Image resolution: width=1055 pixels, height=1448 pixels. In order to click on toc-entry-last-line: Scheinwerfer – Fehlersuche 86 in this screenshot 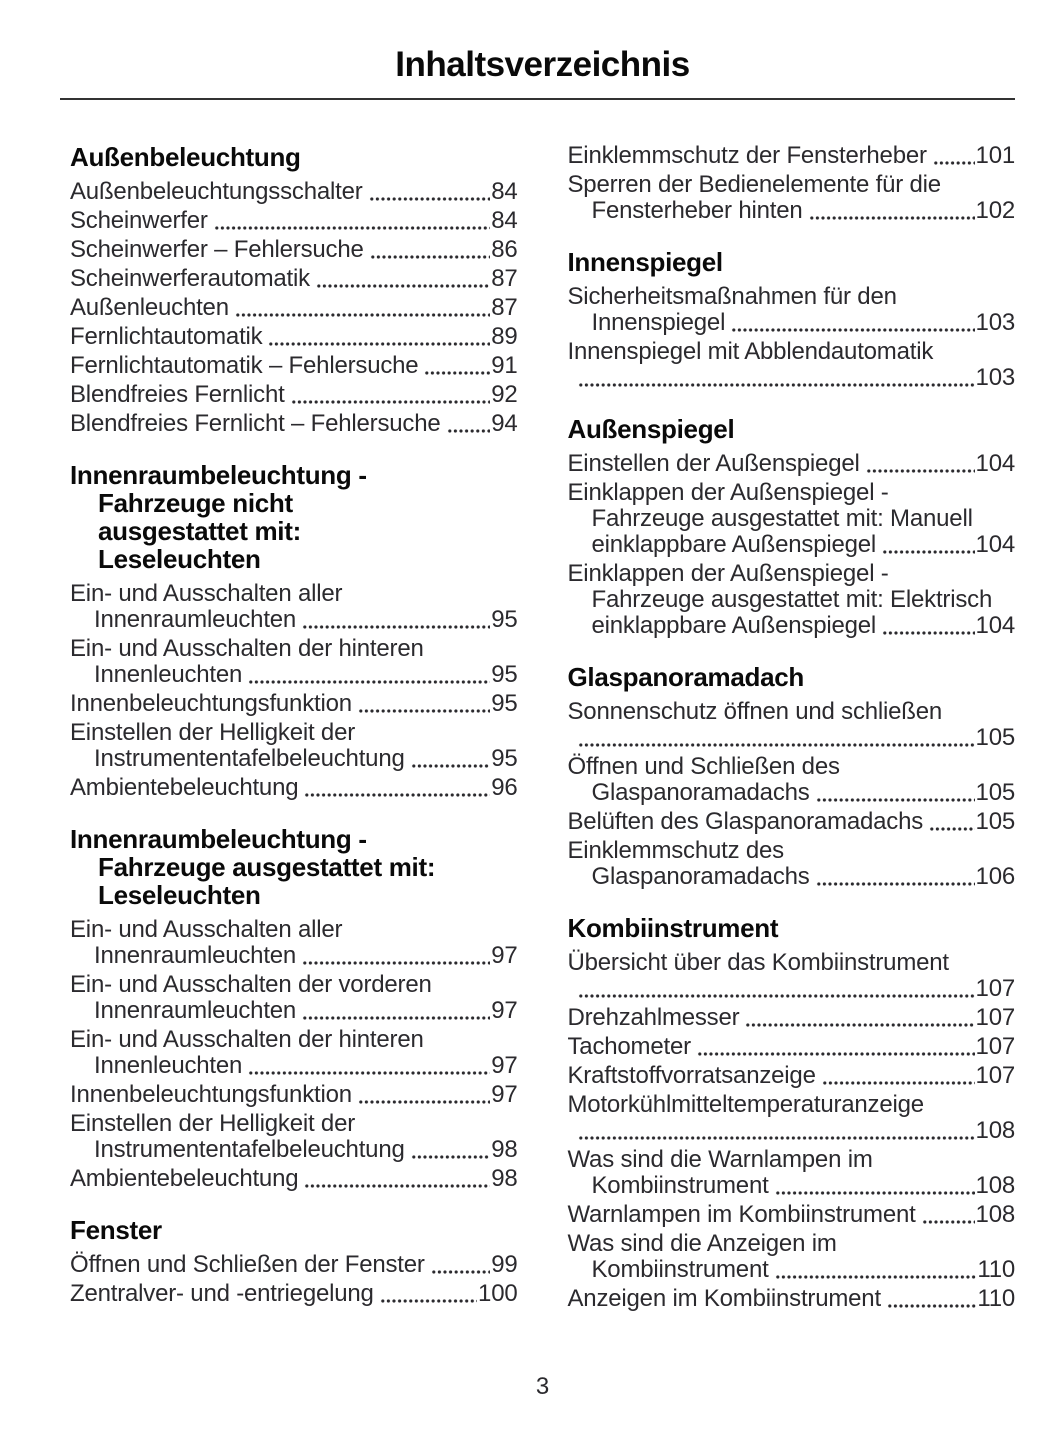, I will do `click(294, 250)`.